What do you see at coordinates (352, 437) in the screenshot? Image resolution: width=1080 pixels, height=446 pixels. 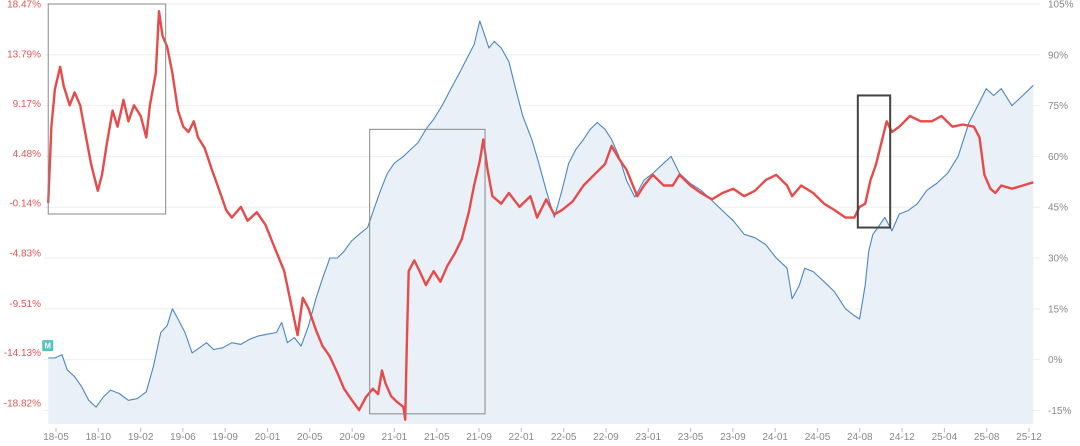 I see `x-axis-tick-label: 20-09` at bounding box center [352, 437].